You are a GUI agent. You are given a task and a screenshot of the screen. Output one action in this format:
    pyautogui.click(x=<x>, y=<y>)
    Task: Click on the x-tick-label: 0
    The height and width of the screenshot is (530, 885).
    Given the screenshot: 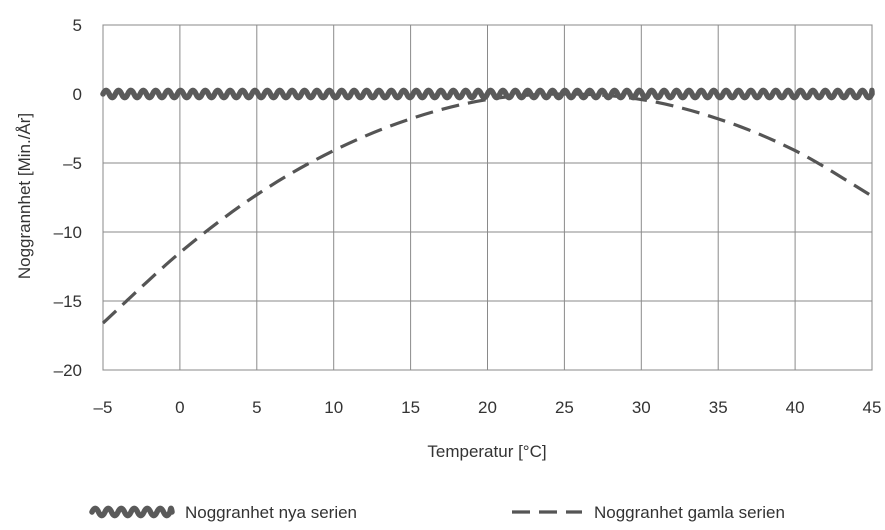 What is the action you would take?
    pyautogui.click(x=179, y=407)
    